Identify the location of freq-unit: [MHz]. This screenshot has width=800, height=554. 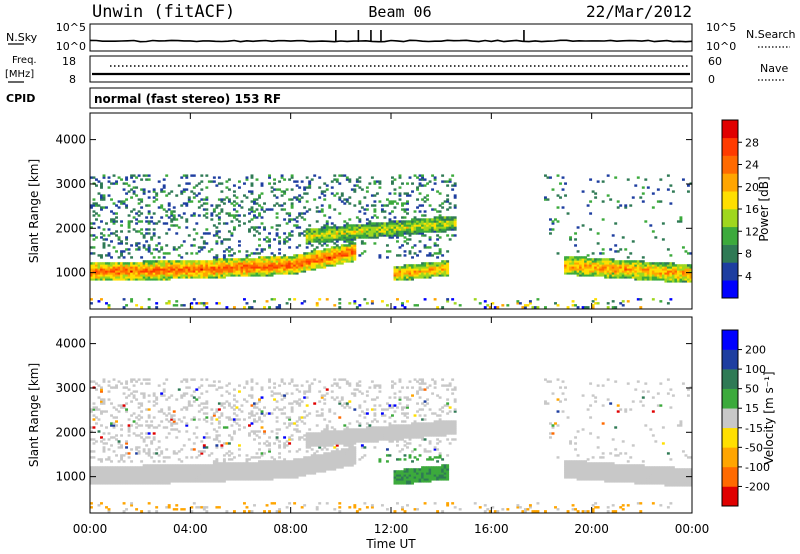
(19, 74).